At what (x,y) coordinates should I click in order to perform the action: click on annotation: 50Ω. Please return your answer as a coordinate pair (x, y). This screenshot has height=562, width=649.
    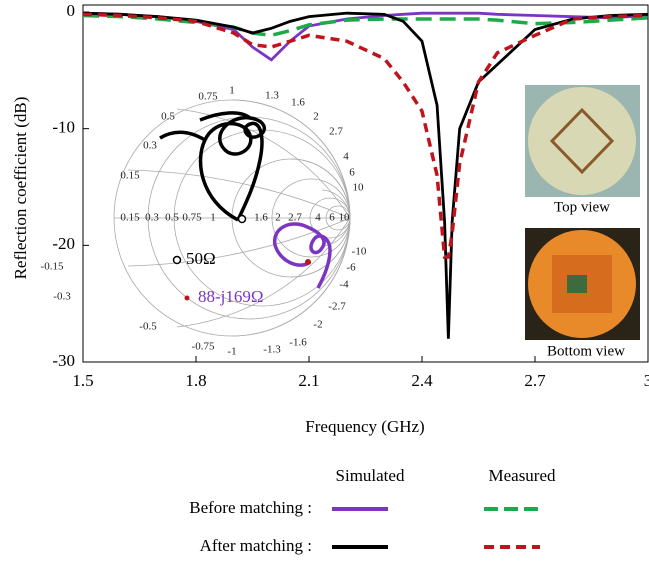
    Looking at the image, I should click on (201, 258).